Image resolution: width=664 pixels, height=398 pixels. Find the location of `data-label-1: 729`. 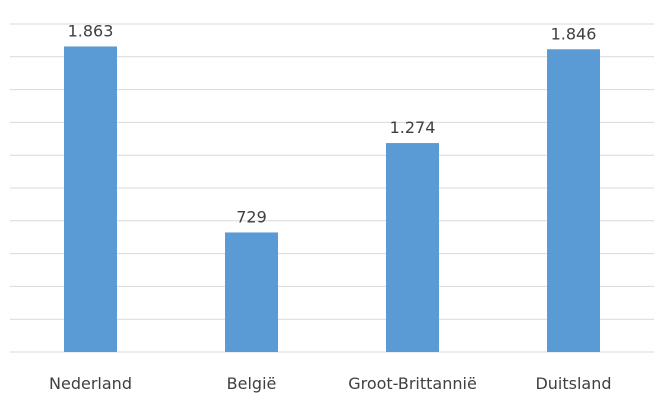

data-label-1: 729 is located at coordinates (251, 216).